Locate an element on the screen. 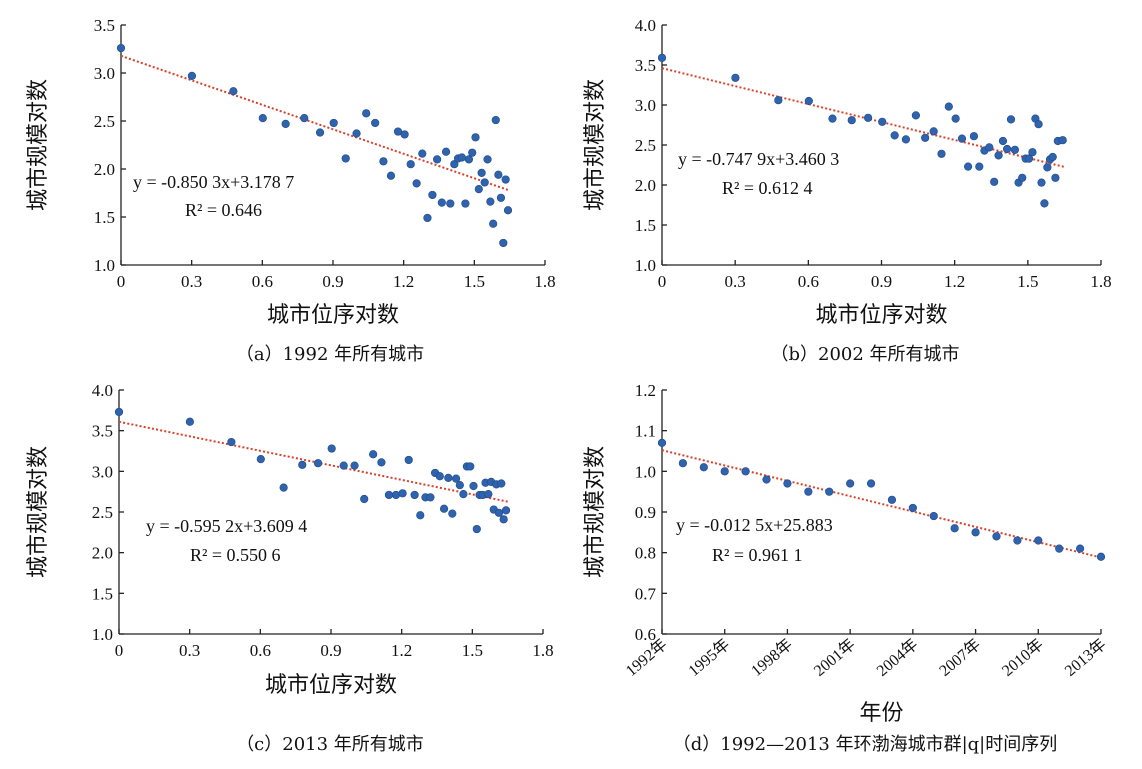  y-tick-label: 0.7 is located at coordinates (646, 593).